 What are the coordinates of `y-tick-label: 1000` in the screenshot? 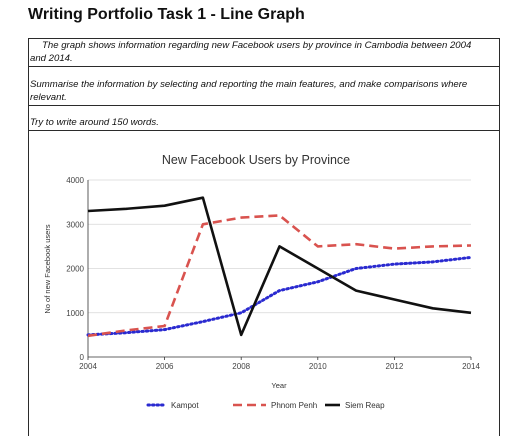 It's located at (75, 313).